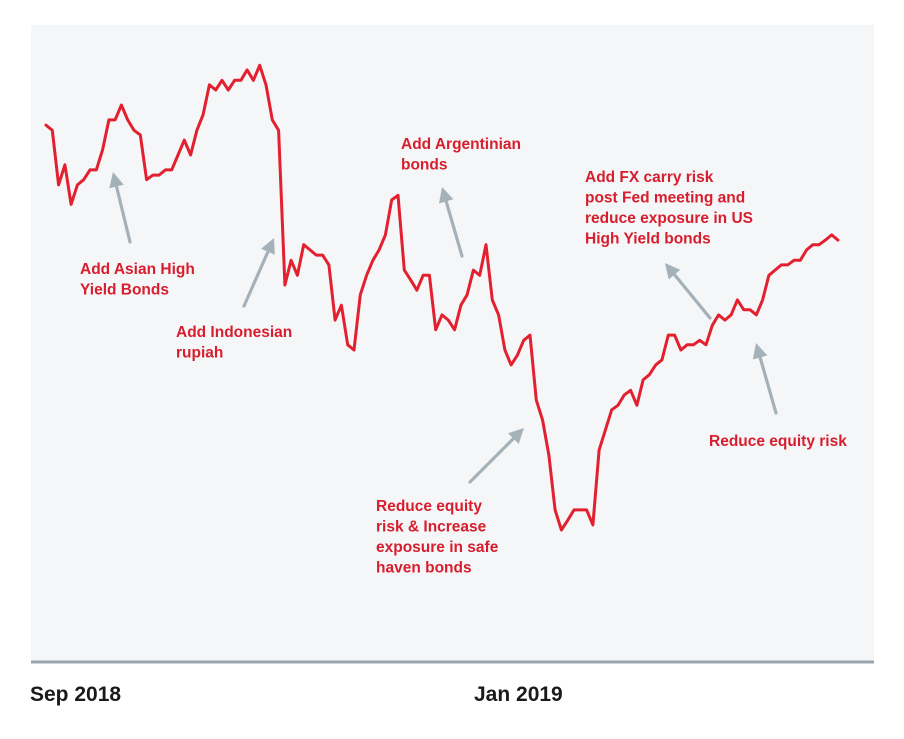 This screenshot has height=739, width=904. I want to click on annotation-text: Add Asian High Yield Bonds, so click(137, 280).